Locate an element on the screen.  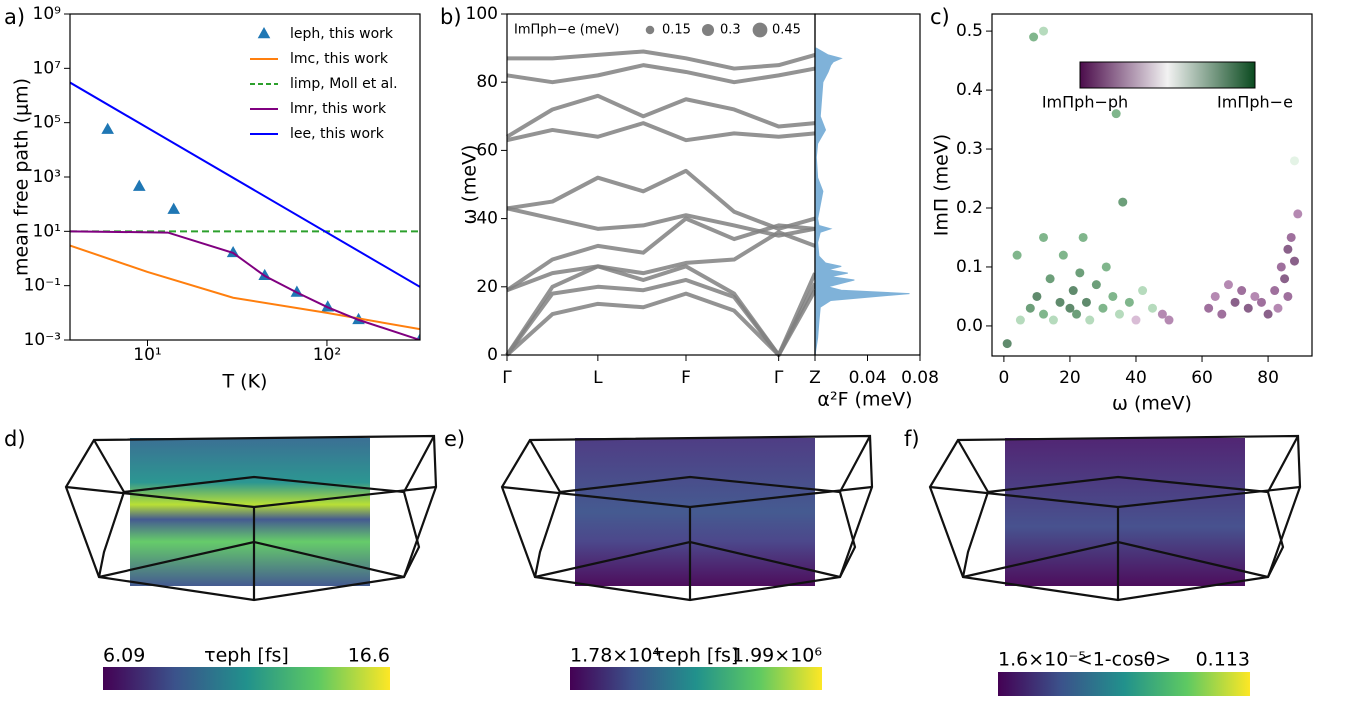
x-tick-label: 0 is located at coordinates (1003, 378).